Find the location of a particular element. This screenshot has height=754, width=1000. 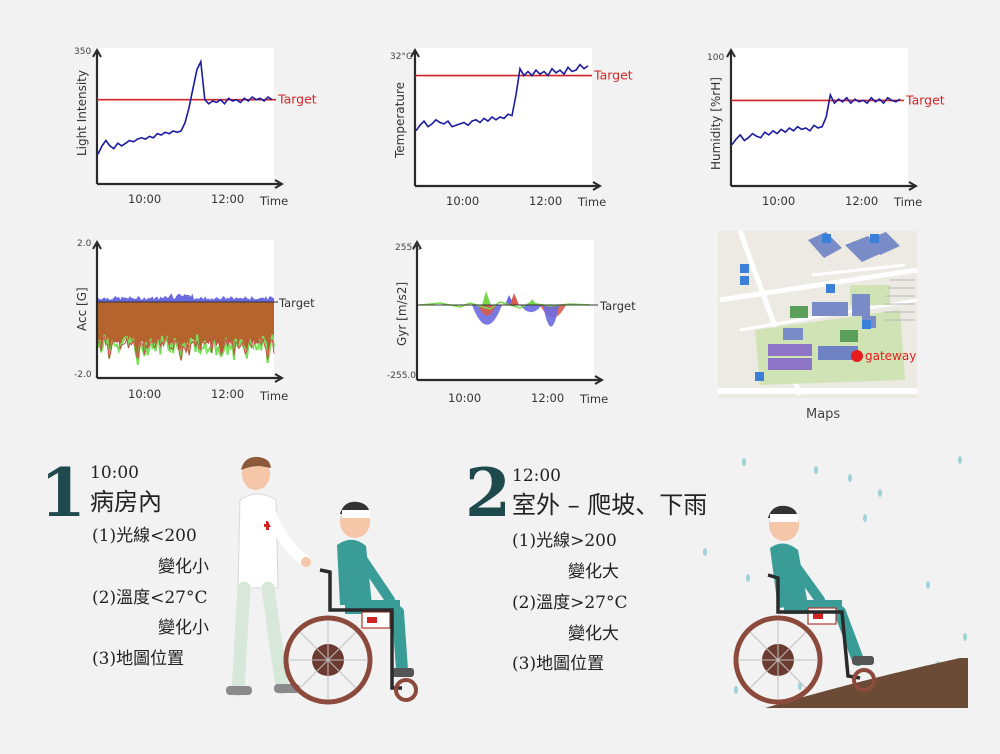

scene-number: 2 is located at coordinates (488, 493).